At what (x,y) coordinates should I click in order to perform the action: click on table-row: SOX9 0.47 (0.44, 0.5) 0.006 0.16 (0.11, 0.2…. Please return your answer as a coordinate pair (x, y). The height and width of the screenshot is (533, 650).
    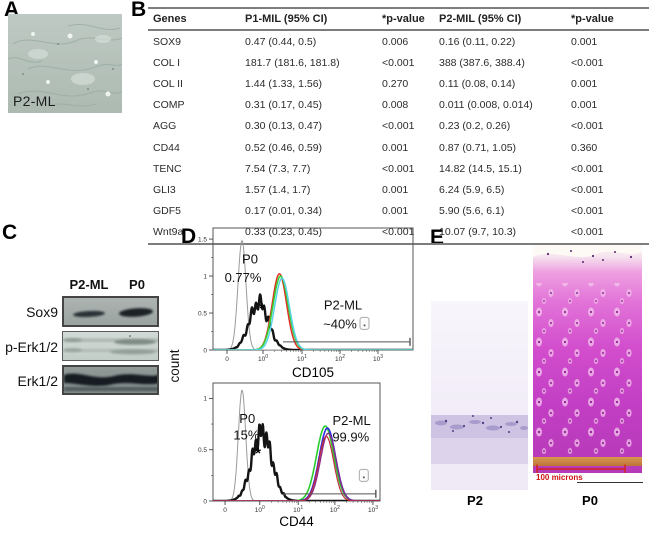
    Looking at the image, I should click on (398, 41).